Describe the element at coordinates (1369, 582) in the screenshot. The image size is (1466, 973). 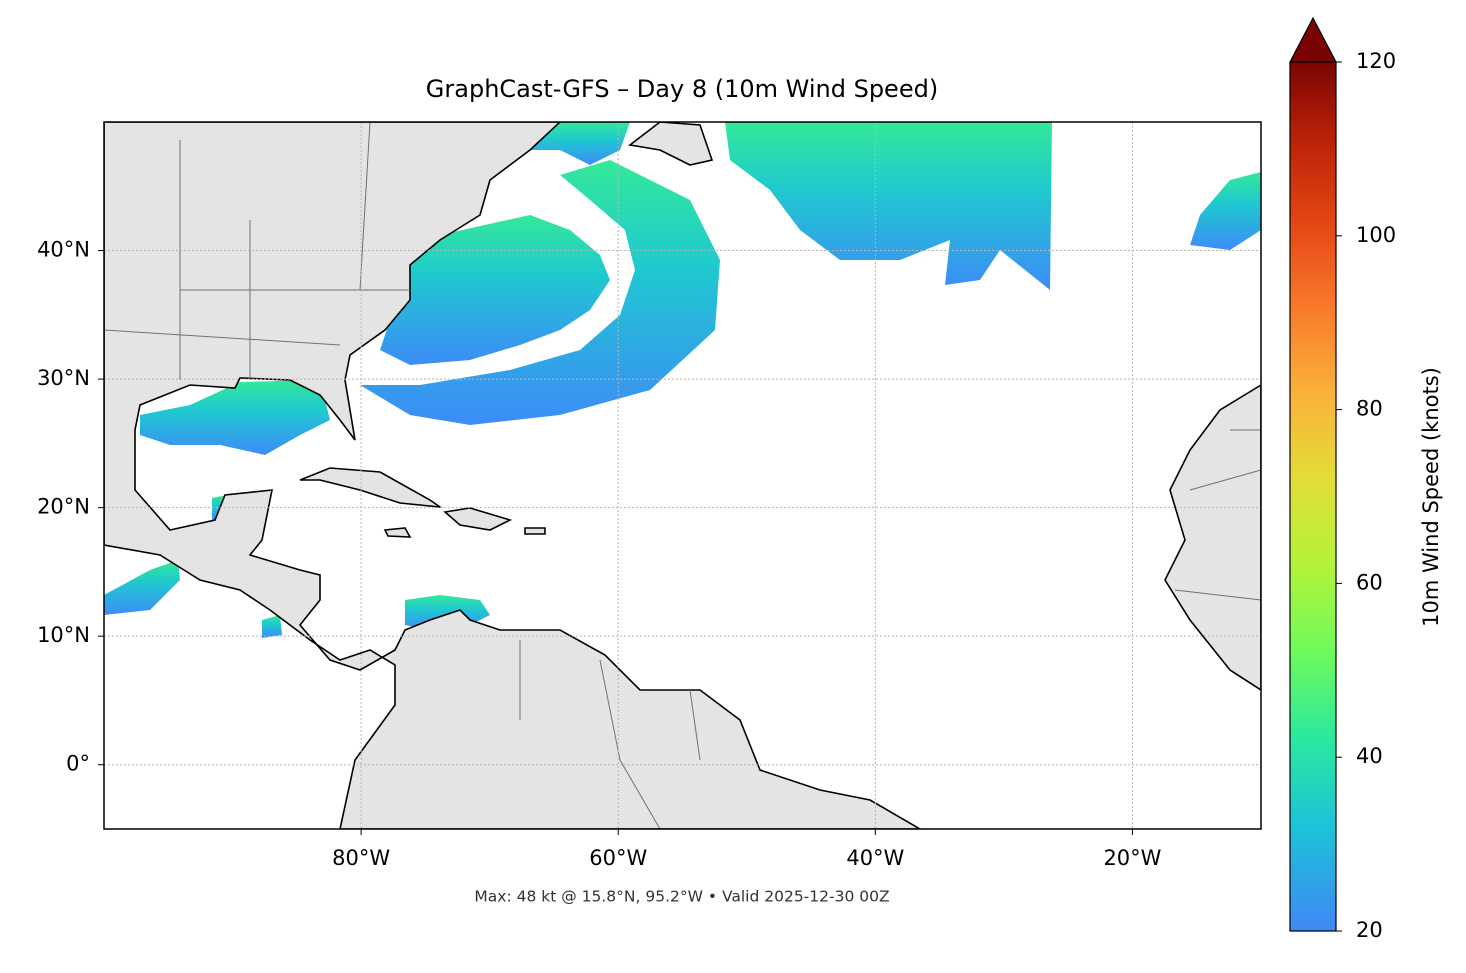
I see `colorbar-tick-label: 60` at that location.